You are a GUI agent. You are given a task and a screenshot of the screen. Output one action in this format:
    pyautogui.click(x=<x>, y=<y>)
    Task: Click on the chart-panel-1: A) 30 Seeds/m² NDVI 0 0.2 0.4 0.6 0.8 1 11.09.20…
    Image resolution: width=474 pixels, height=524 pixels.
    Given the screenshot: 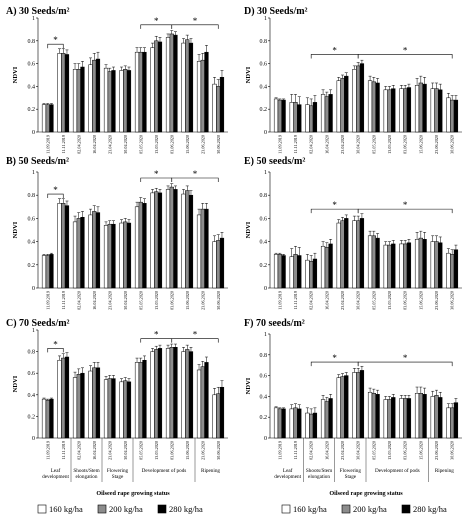 What is the action you would take?
    pyautogui.click(x=117, y=80)
    